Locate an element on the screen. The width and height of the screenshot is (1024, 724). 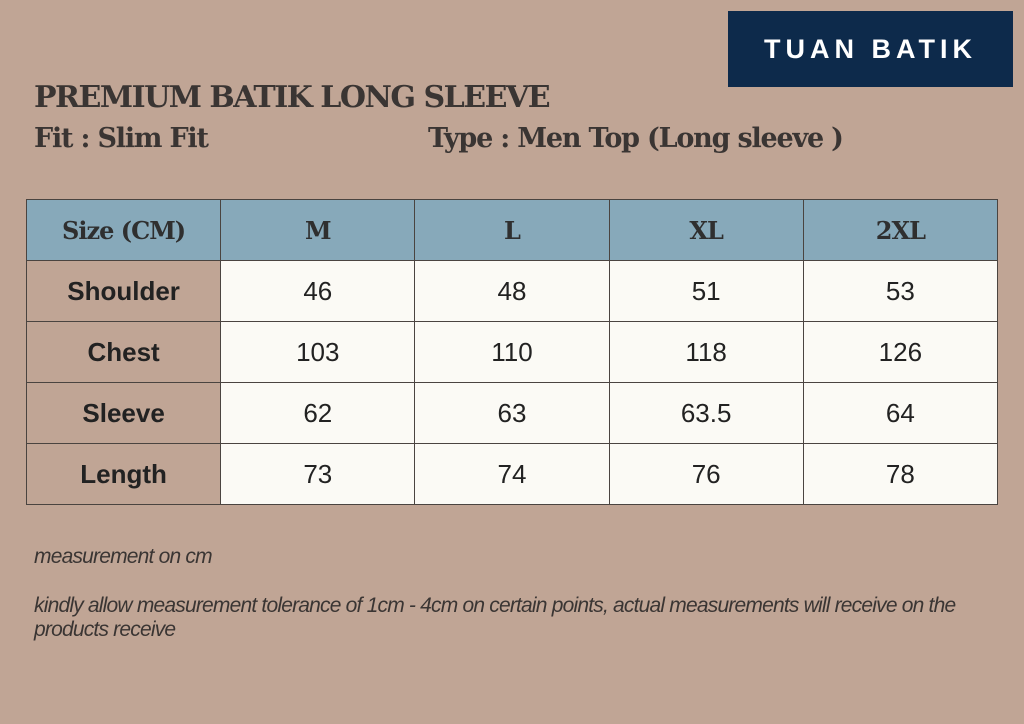
header-2xl: 2XL is located at coordinates (900, 230).